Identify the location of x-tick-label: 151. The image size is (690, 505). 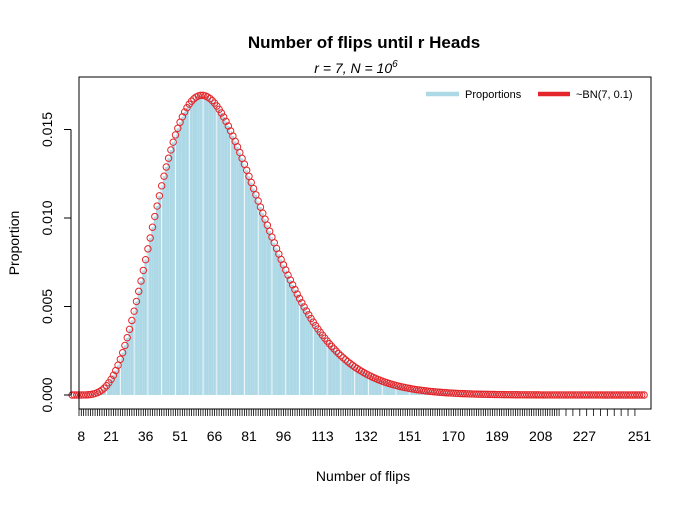
(410, 436).